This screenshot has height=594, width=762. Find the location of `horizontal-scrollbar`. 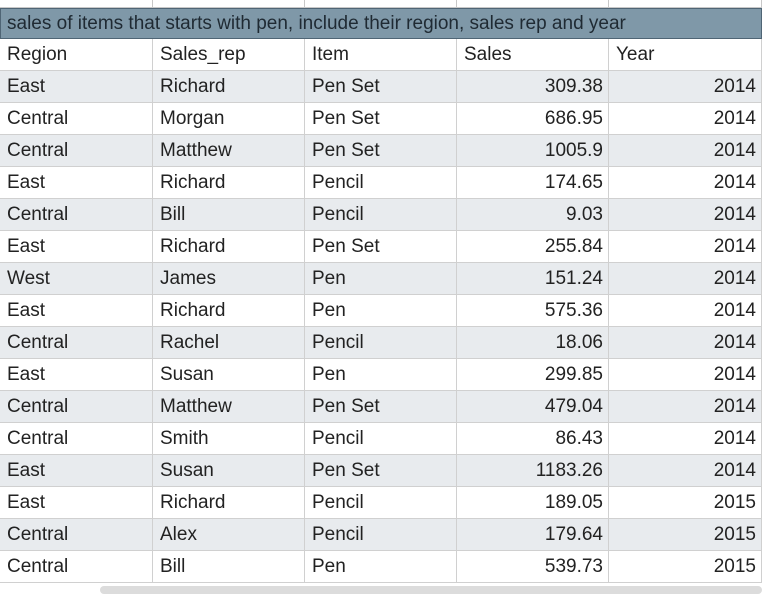

horizontal-scrollbar is located at coordinates (431, 590).